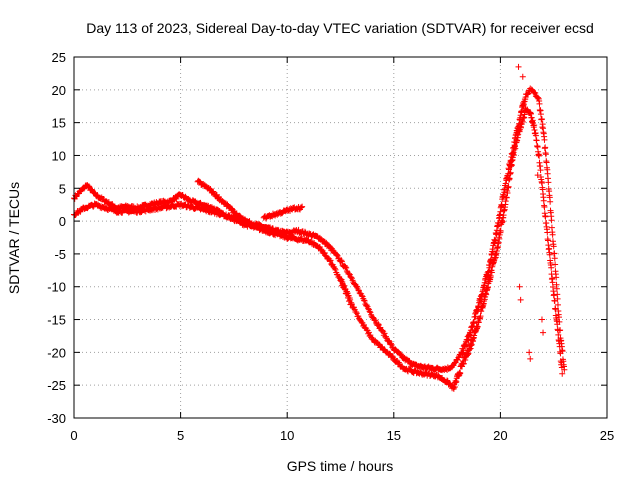 The image size is (640, 480). I want to click on y-tick-label: -25, so click(56, 385).